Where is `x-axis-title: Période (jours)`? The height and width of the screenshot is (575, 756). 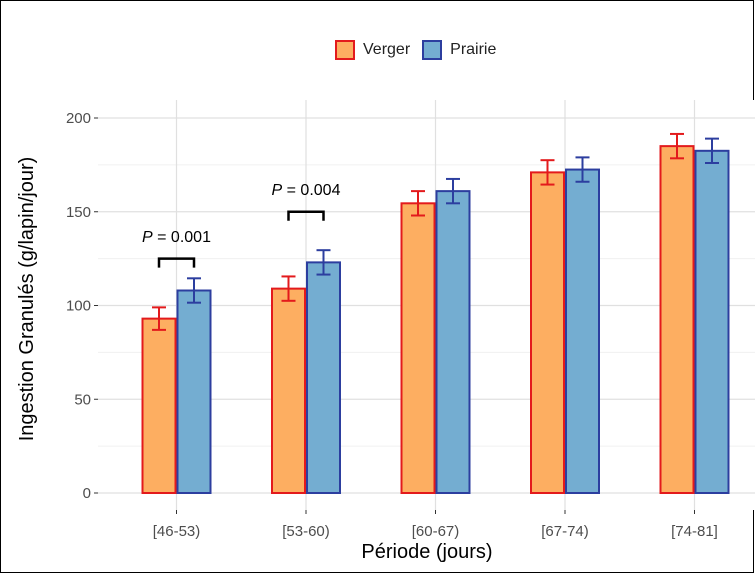
x-axis-title: Période (jours) is located at coordinates (426, 552).